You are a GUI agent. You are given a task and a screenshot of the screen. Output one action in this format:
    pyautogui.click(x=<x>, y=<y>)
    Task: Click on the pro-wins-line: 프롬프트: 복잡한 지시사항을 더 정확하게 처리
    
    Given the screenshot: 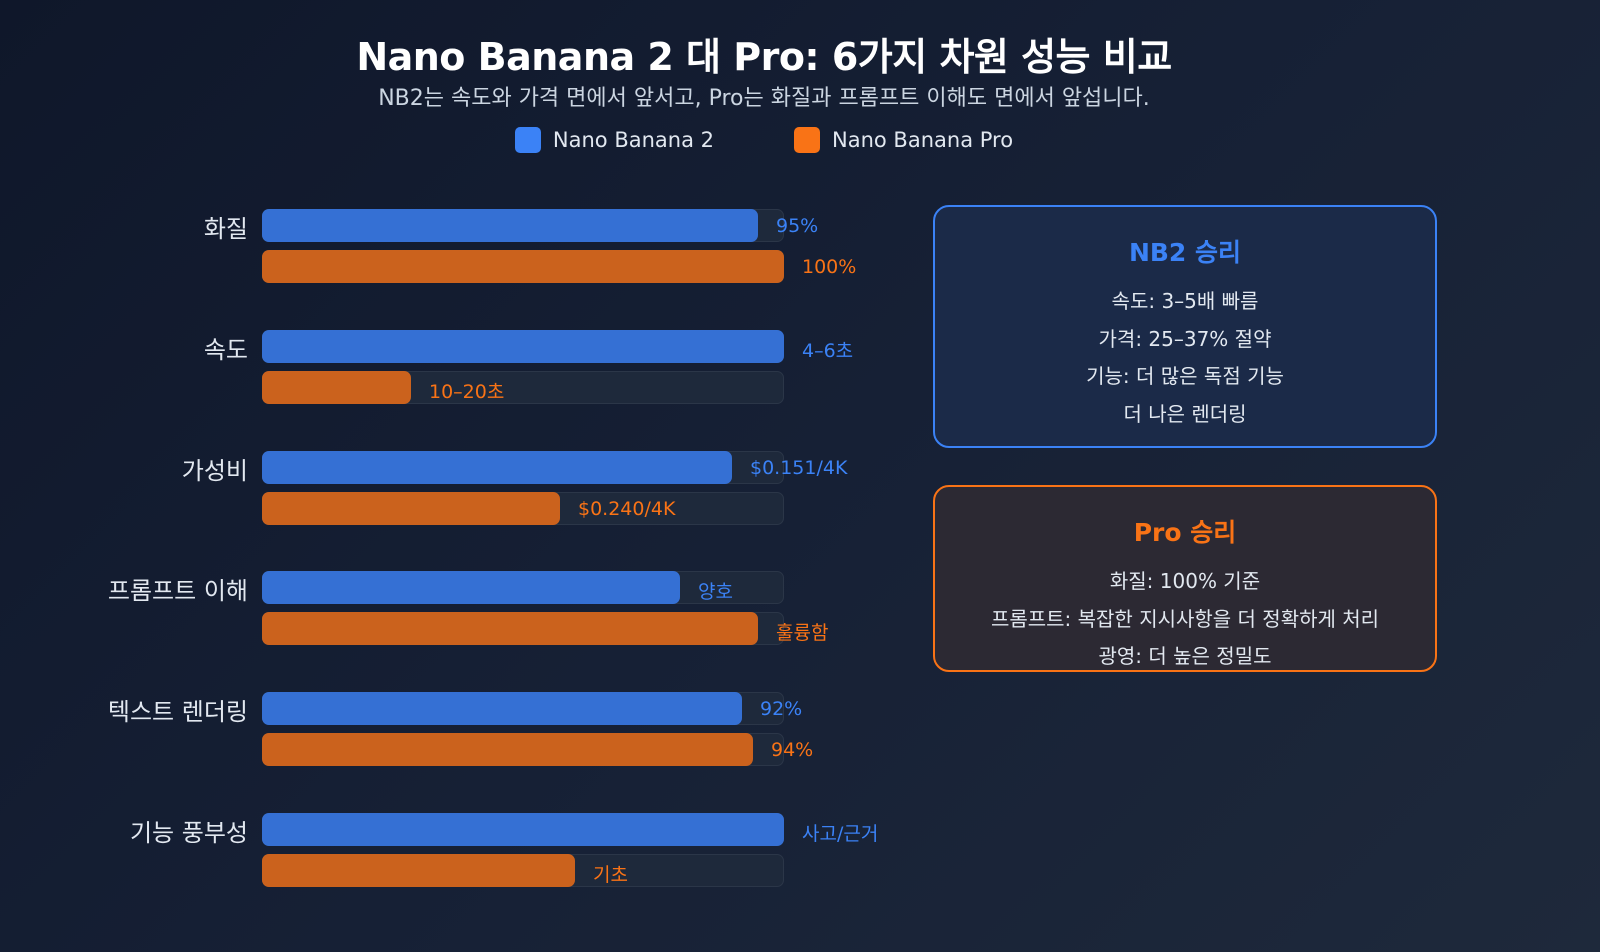 What is the action you would take?
    pyautogui.click(x=1185, y=618)
    